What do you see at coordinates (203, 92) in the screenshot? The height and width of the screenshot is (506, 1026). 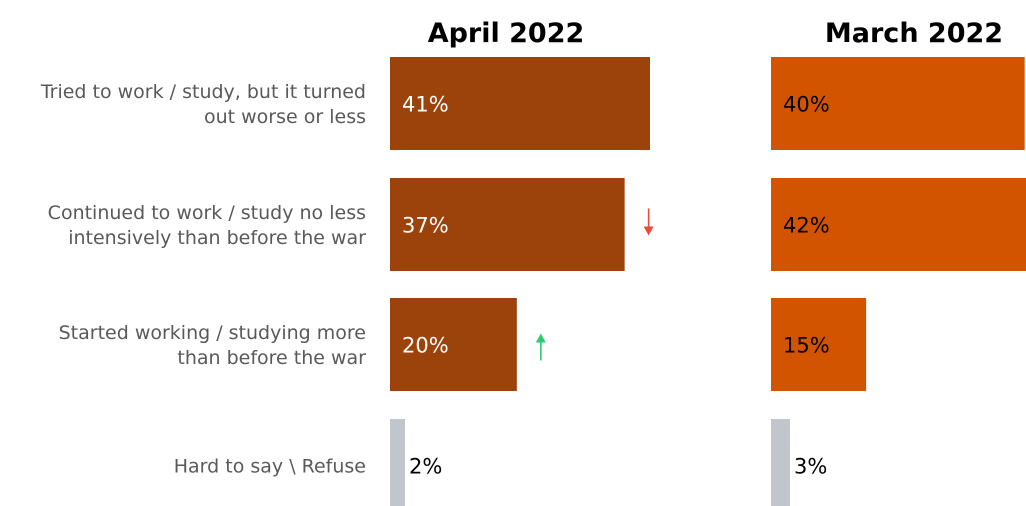 I see `category-label: Tried to work / study, but it turned` at bounding box center [203, 92].